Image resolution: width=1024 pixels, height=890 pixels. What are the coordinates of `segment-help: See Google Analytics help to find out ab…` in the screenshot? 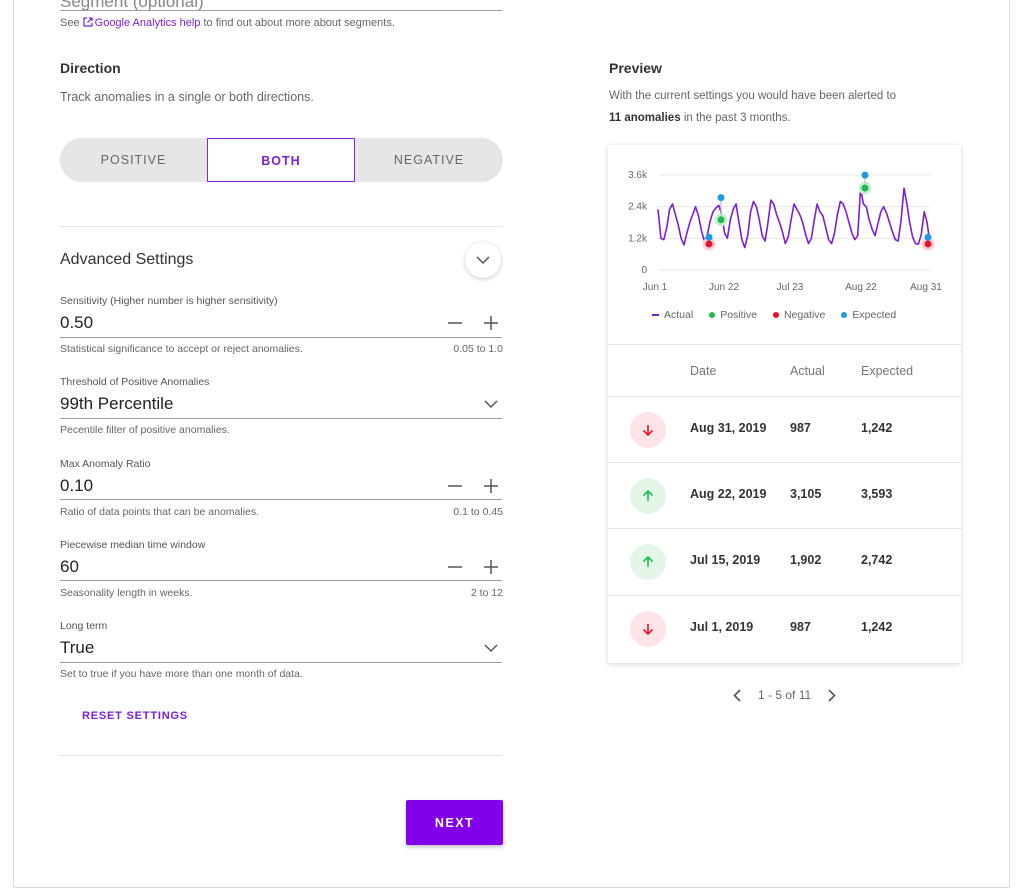 It's located at (227, 23).